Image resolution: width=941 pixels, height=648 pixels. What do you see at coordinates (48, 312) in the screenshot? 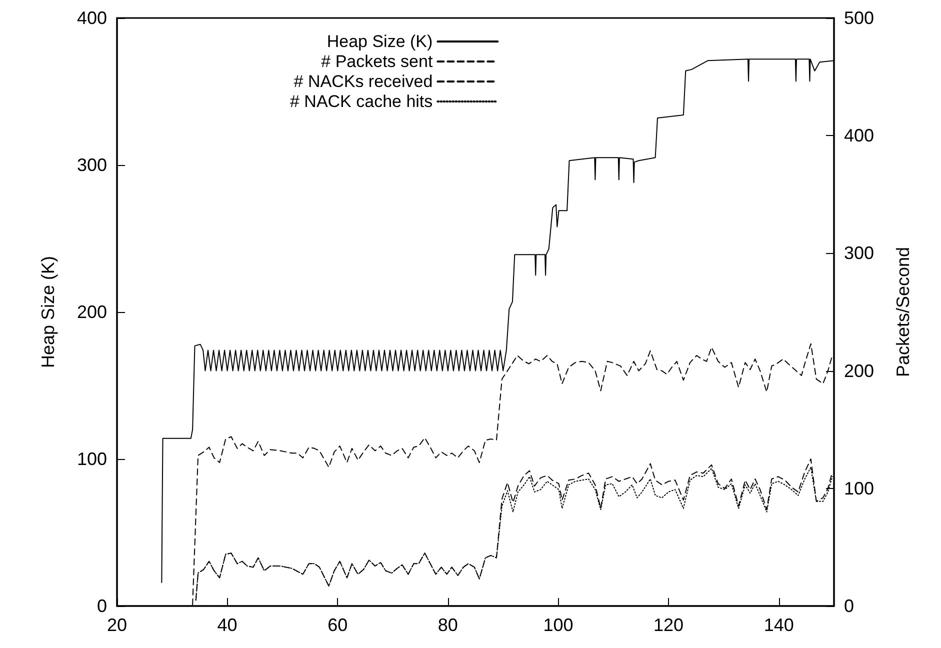
I see `y-axis-title: Heap Size (K)` at bounding box center [48, 312].